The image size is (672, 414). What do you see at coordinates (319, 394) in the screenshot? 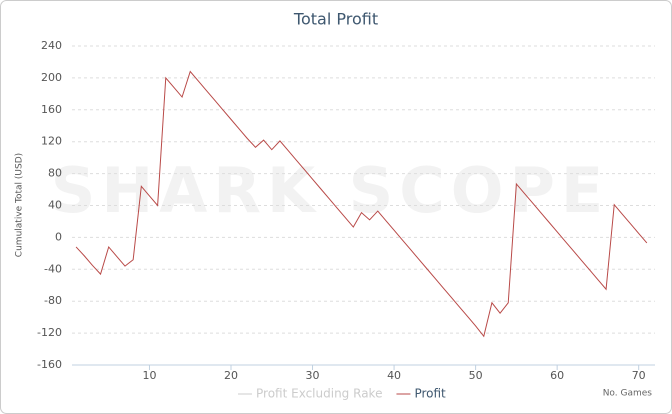
I see `legend-label: Profit Excluding Rake` at bounding box center [319, 394].